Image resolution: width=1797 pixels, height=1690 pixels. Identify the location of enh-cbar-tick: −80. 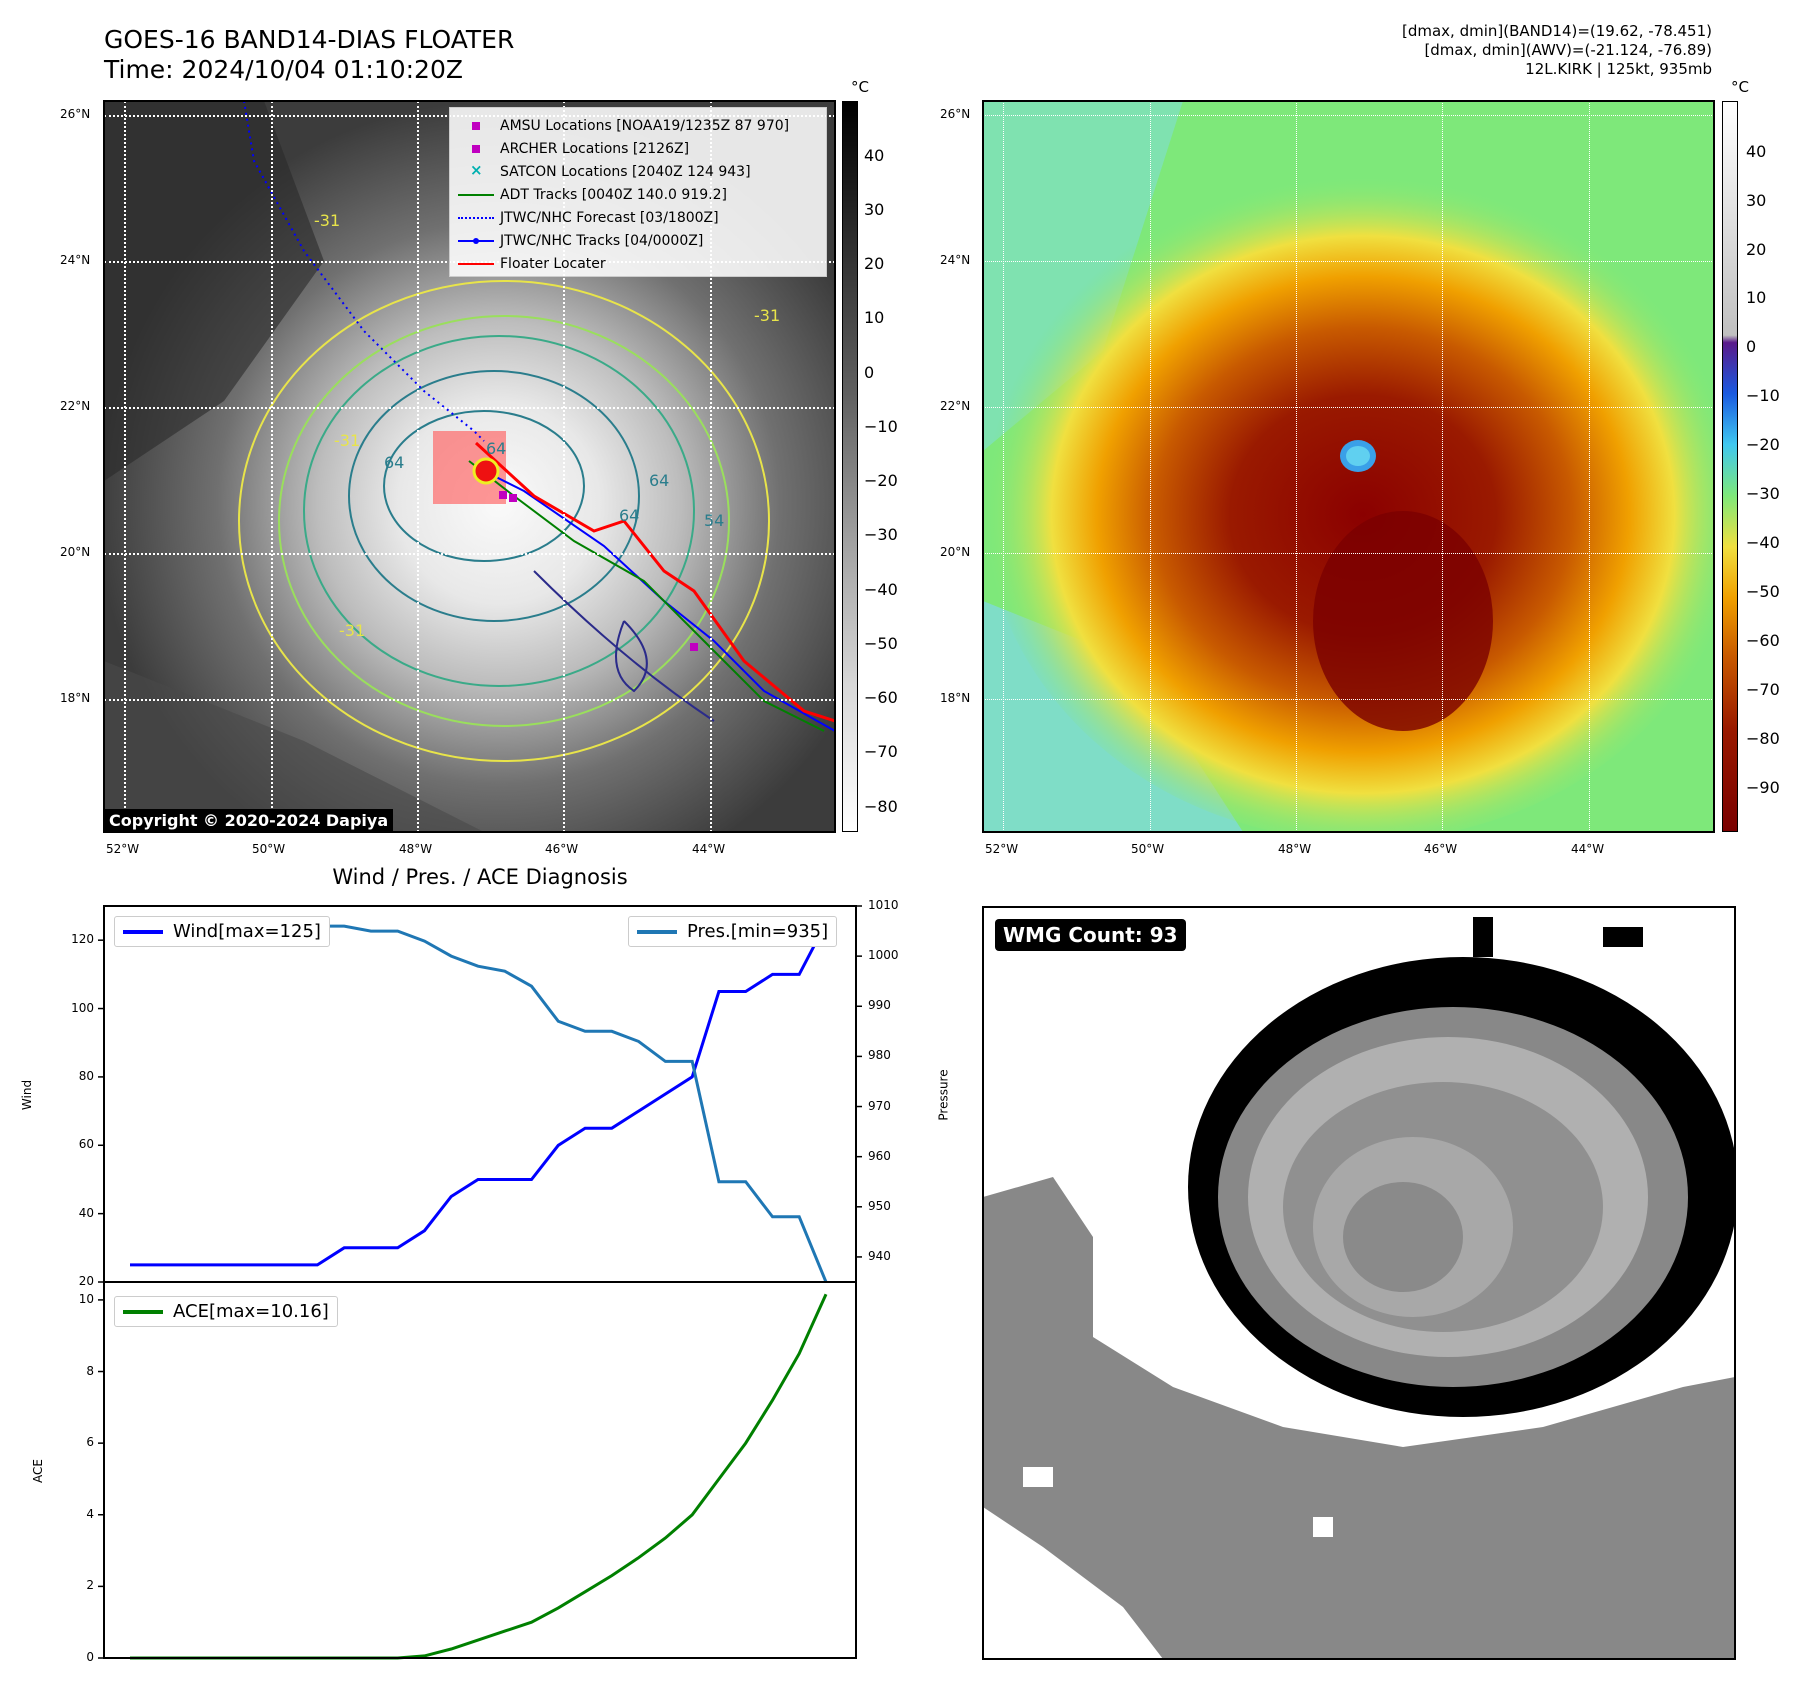
(1763, 738).